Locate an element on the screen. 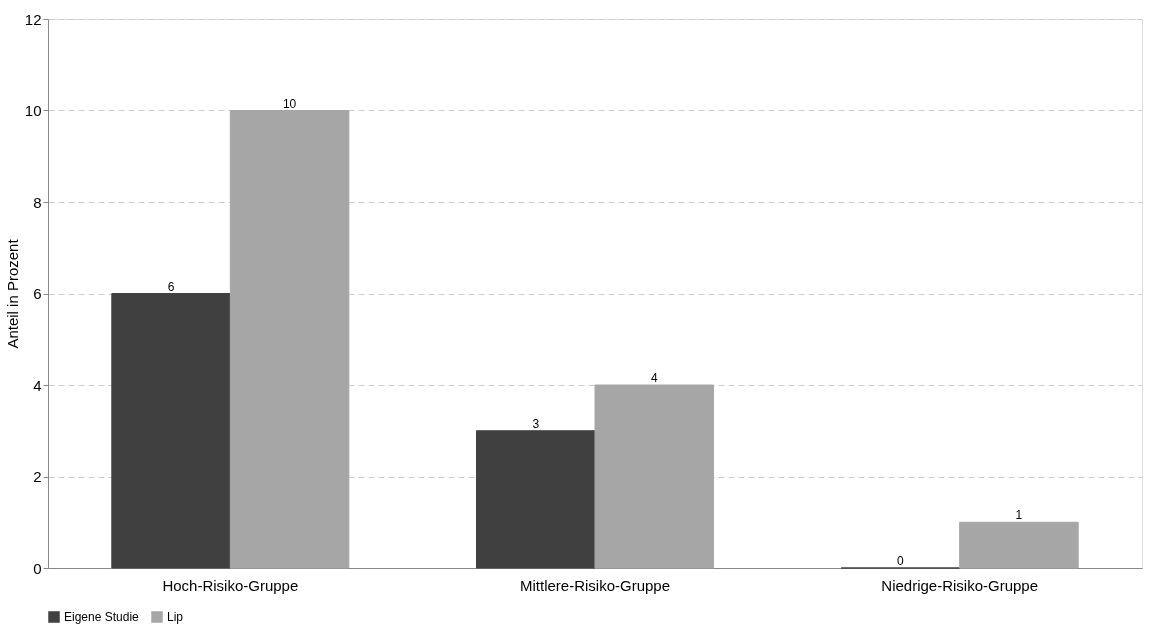 This screenshot has width=1160, height=644. x-tick-label: Niedrige-Risiko-Gruppe is located at coordinates (960, 585).